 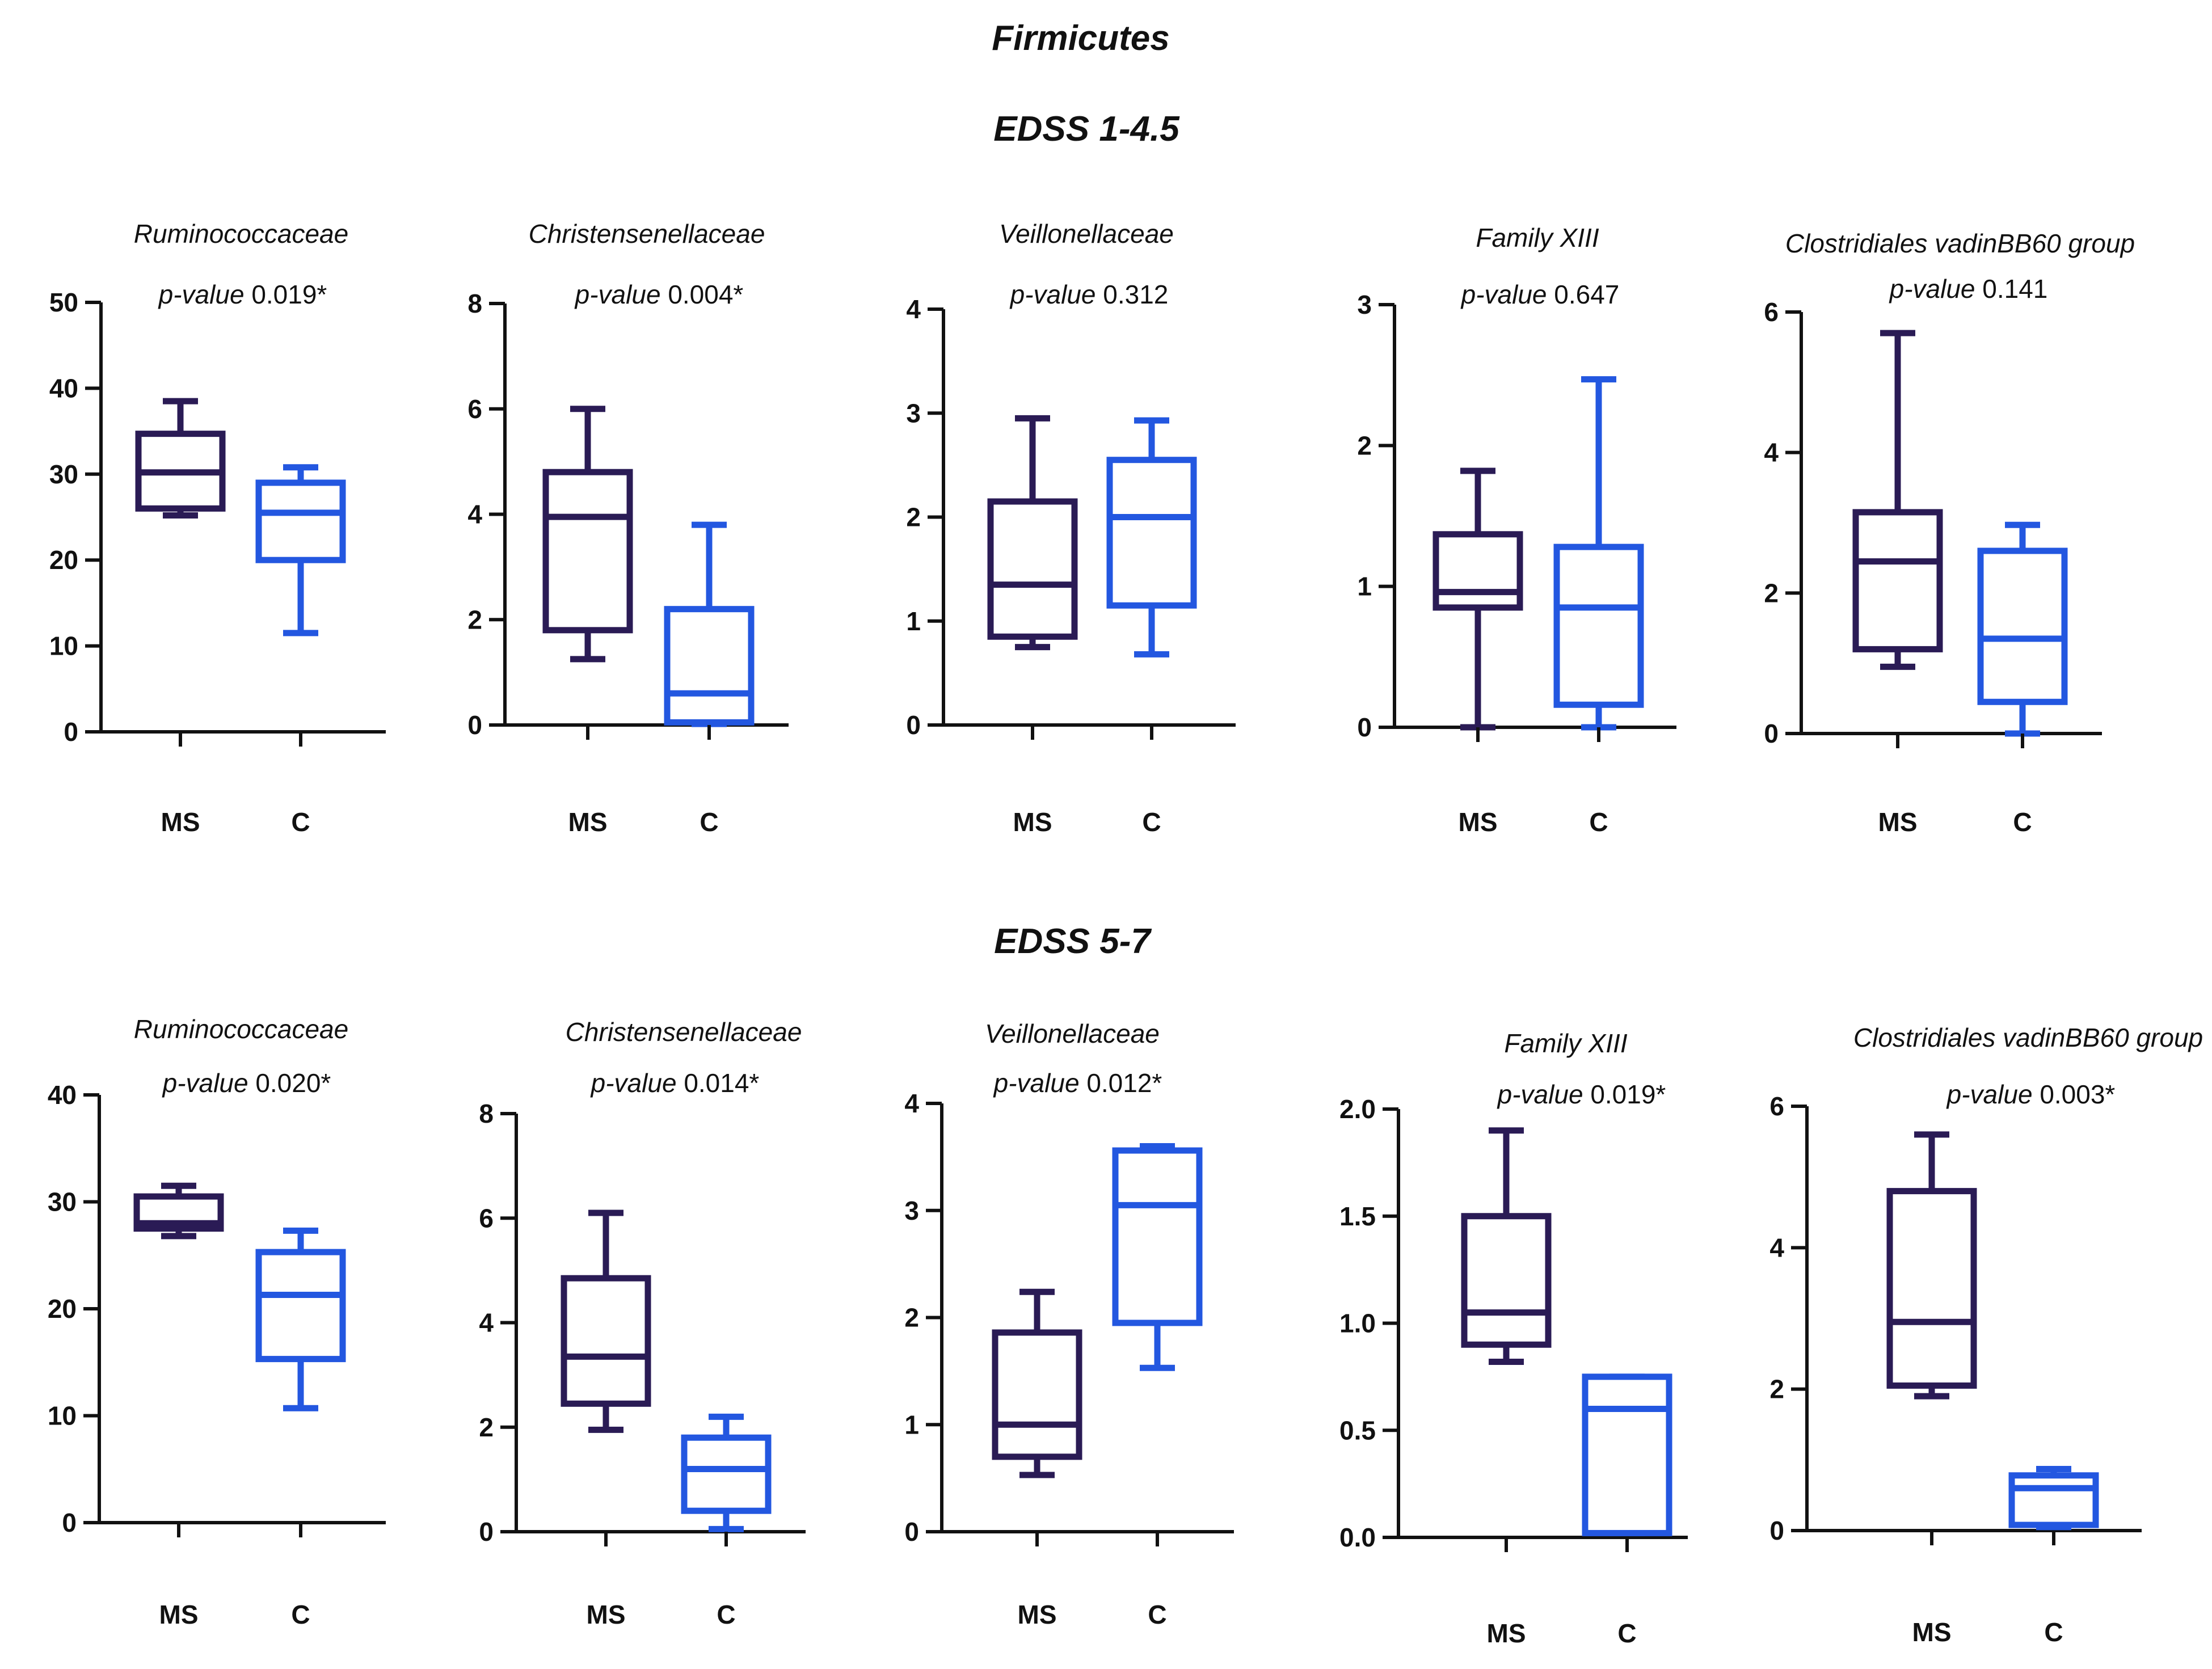 What do you see at coordinates (1586, 294) in the screenshot?
I see `p-value-number: 0.647` at bounding box center [1586, 294].